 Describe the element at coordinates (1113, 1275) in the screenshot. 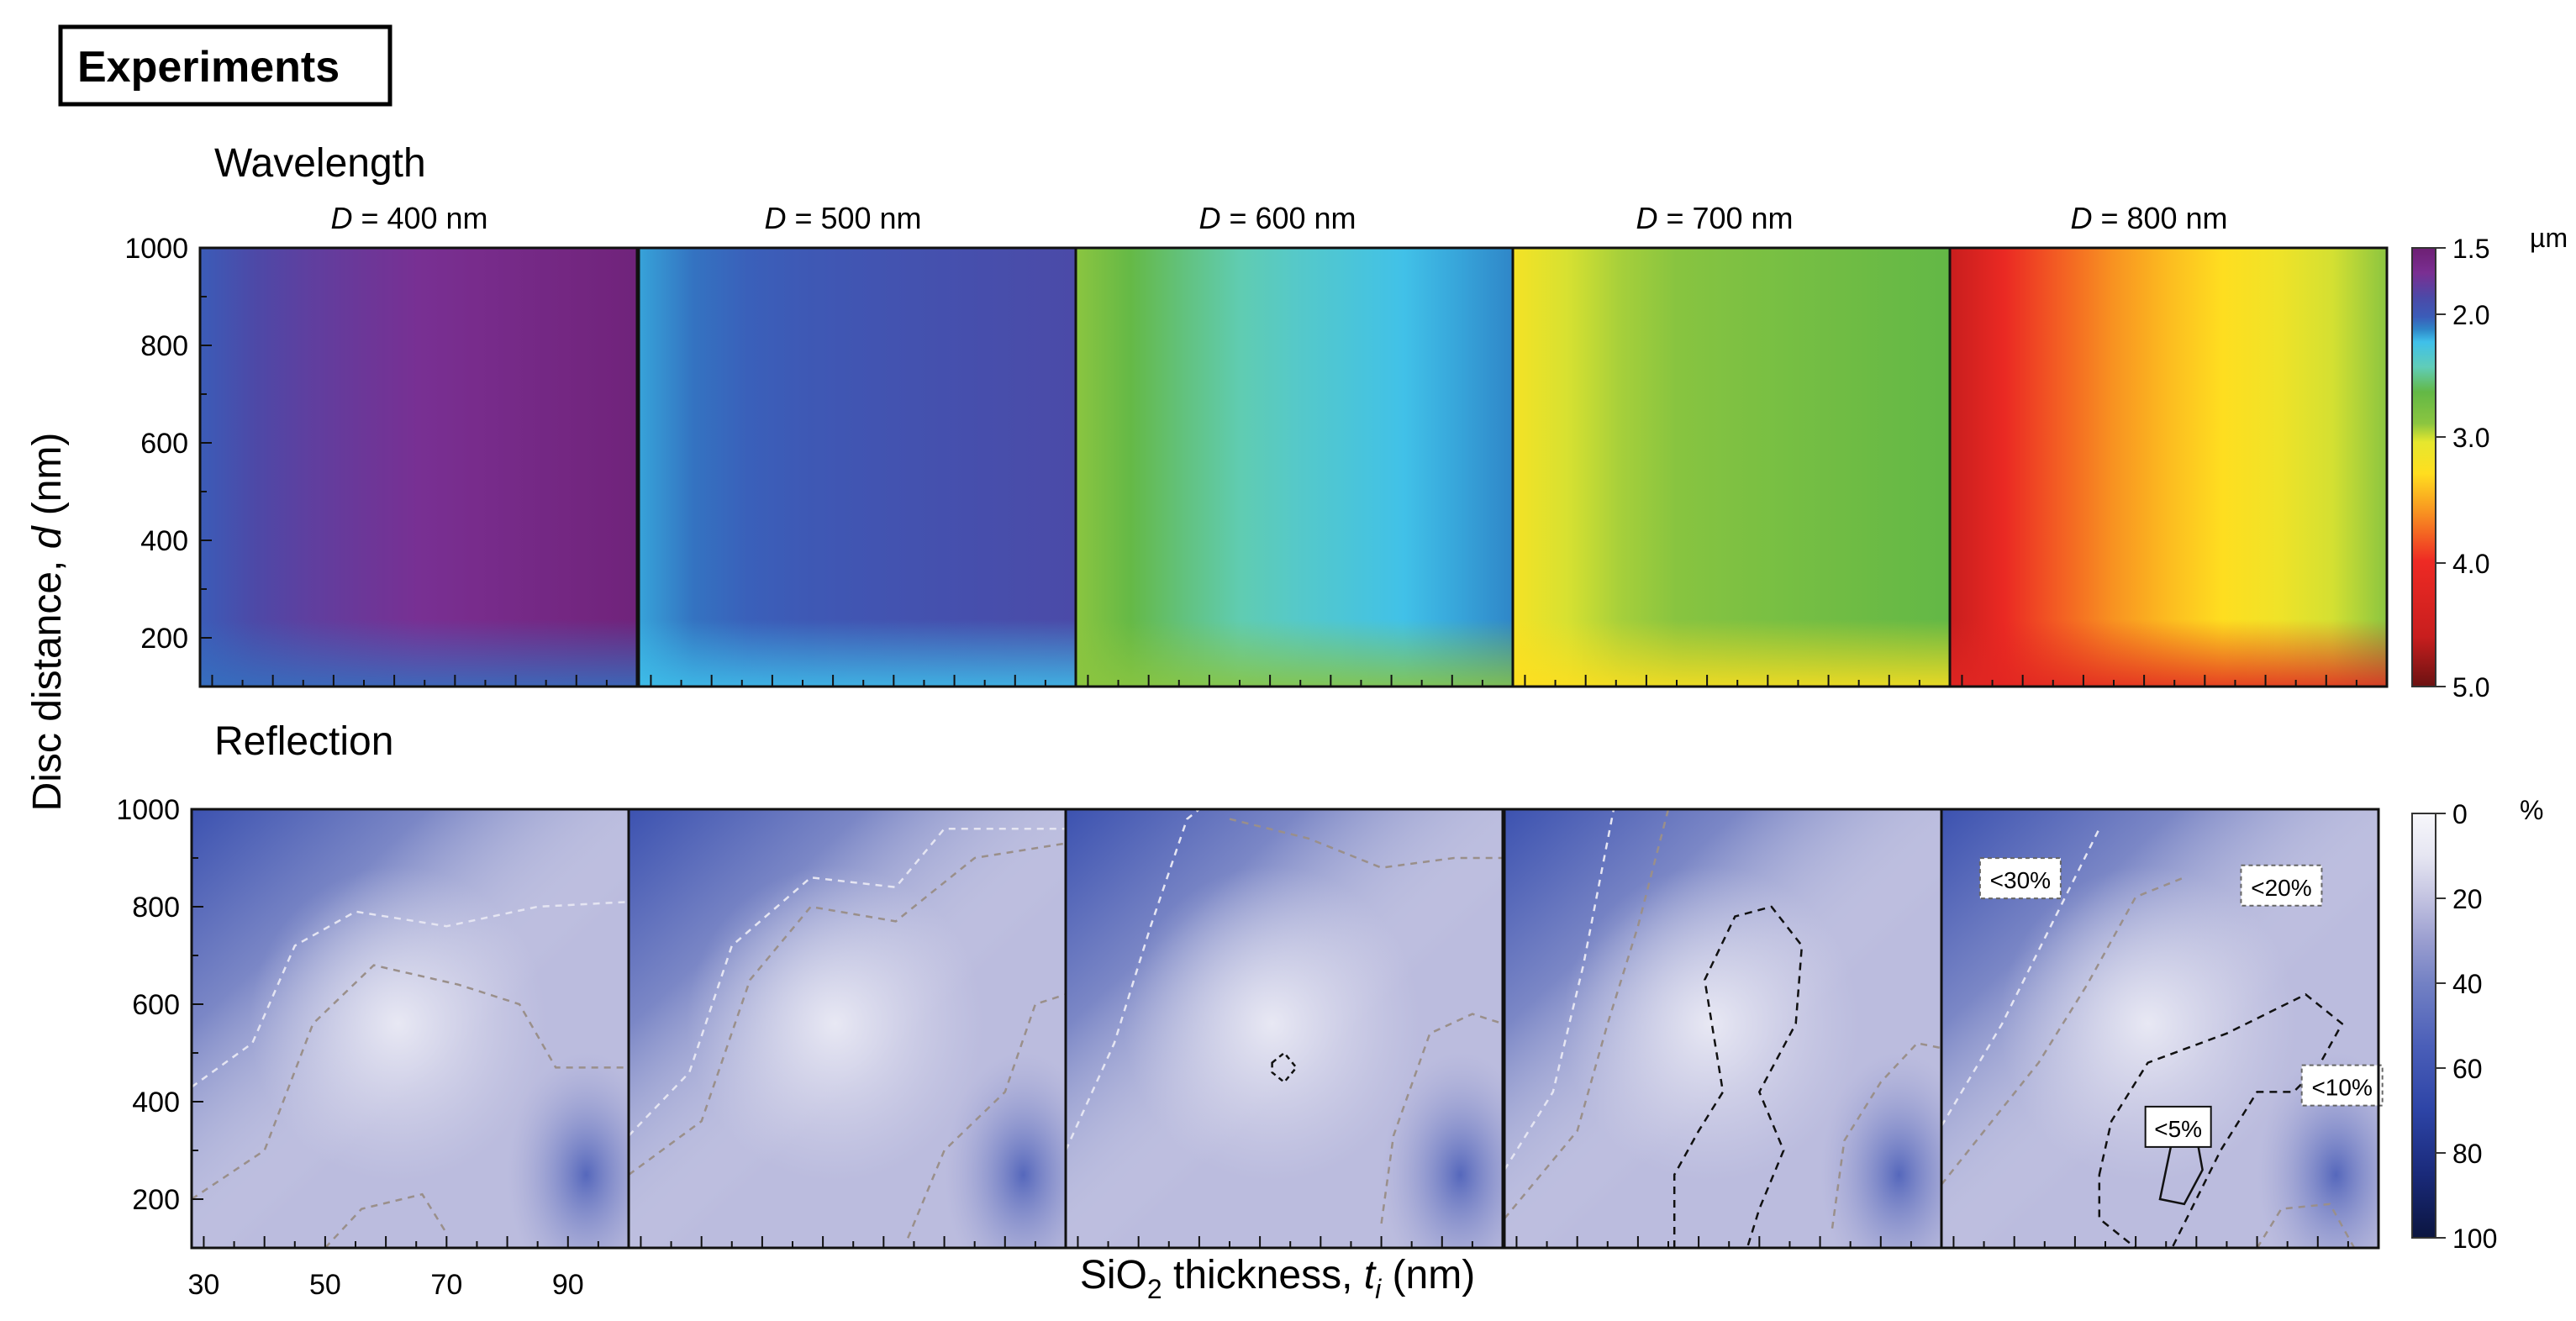

I see `x-axis-label-main: SiO` at that location.